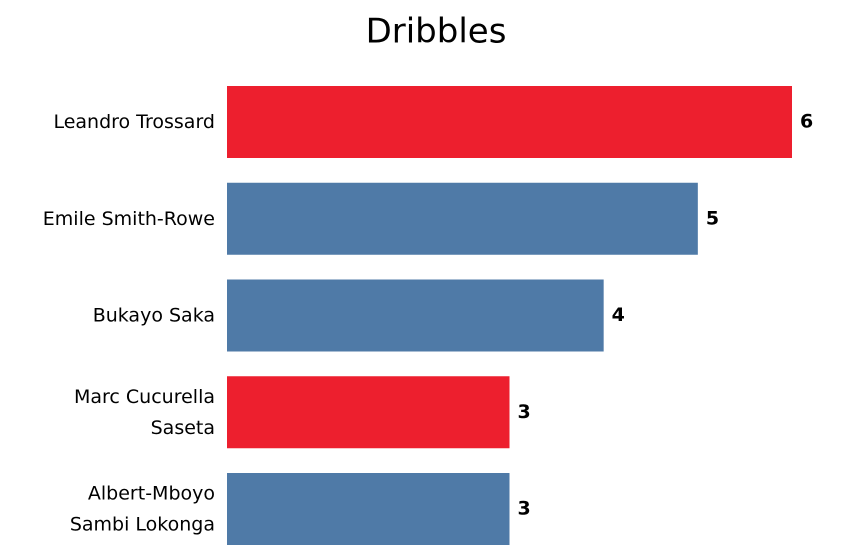 The height and width of the screenshot is (549, 856). Describe the element at coordinates (806, 122) in the screenshot. I see `value-label: 6` at that location.